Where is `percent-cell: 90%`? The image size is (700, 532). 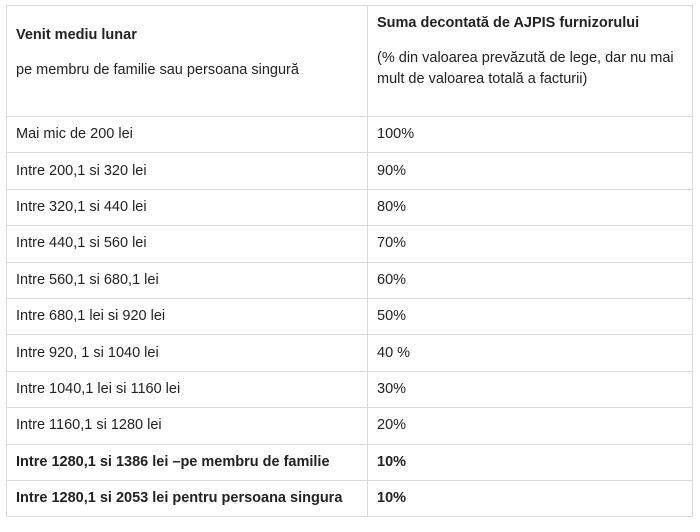
percent-cell: 90% is located at coordinates (530, 171).